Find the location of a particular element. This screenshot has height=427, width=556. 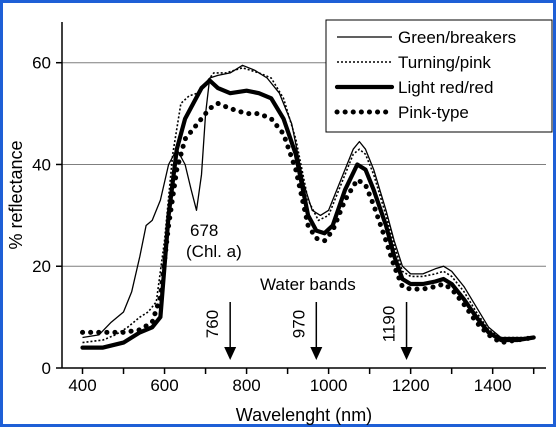

arrow-label: 970 is located at coordinates (298, 324).